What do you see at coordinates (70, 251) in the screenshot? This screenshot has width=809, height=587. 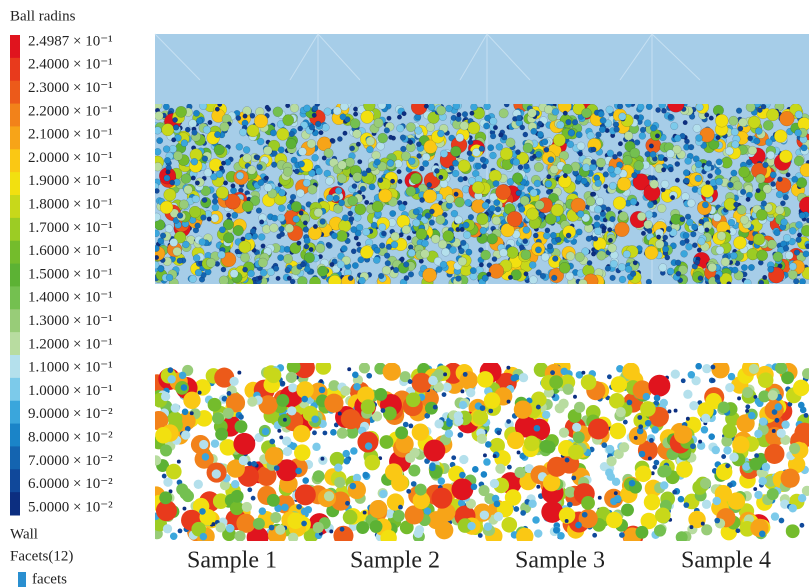 I see `legend-label: 1.6000 × 10⁻¹` at bounding box center [70, 251].